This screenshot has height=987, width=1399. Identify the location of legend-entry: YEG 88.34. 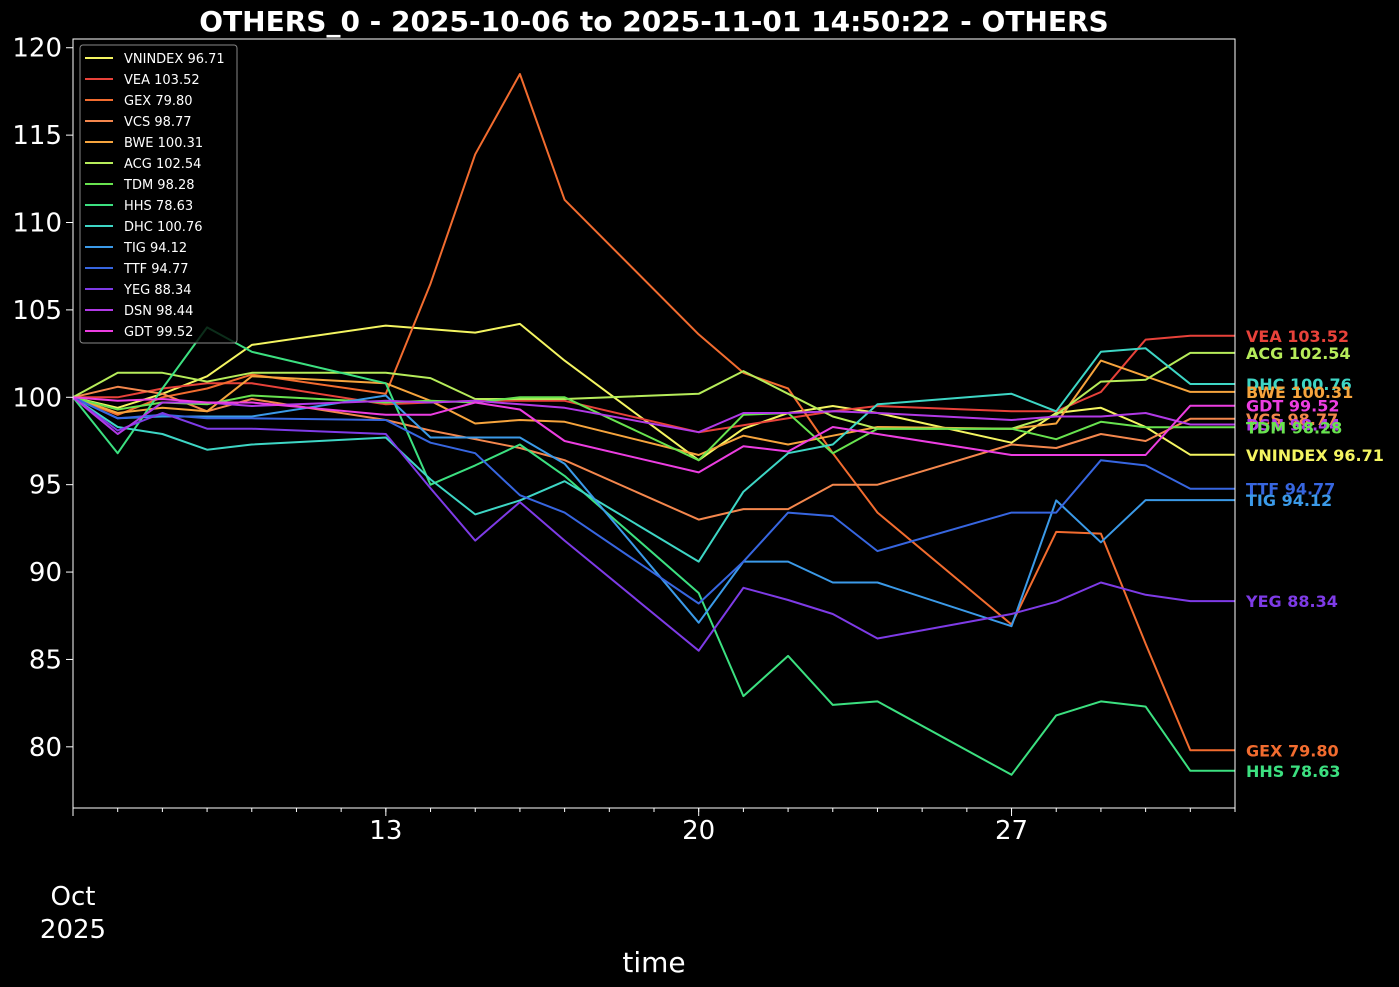
(157, 290).